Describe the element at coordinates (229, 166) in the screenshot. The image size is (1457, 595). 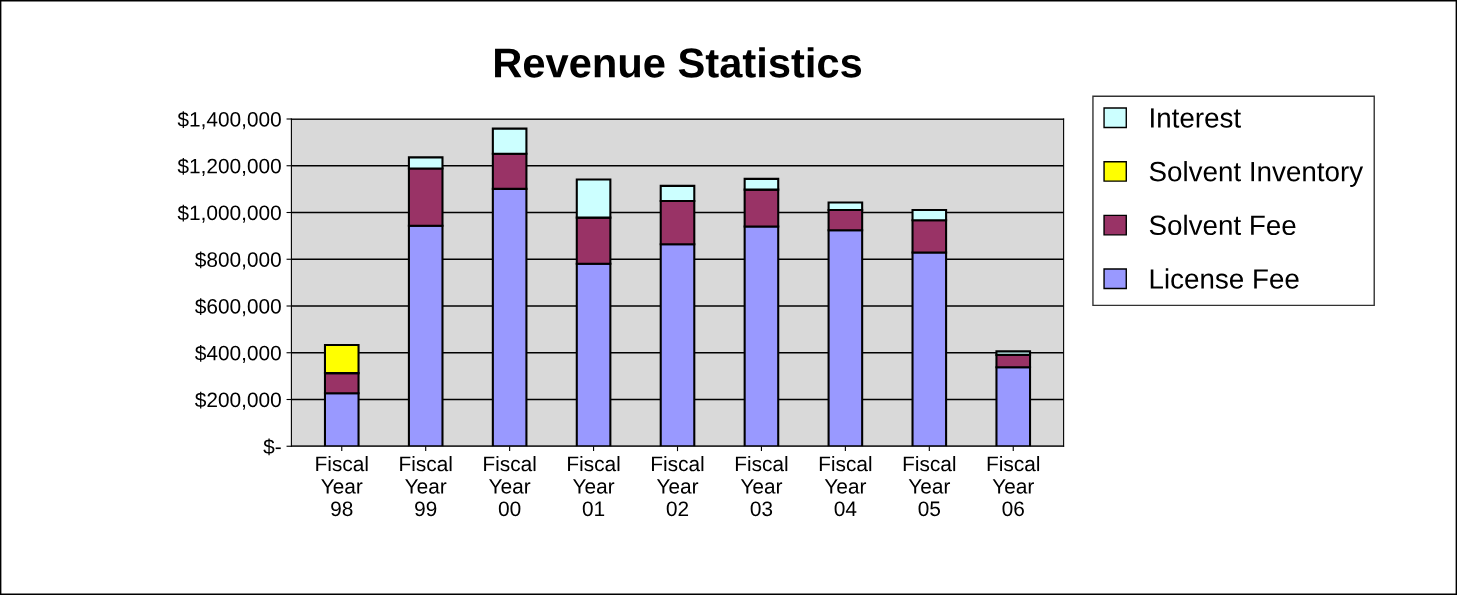
I see `y-tick-label: $1,200,000` at that location.